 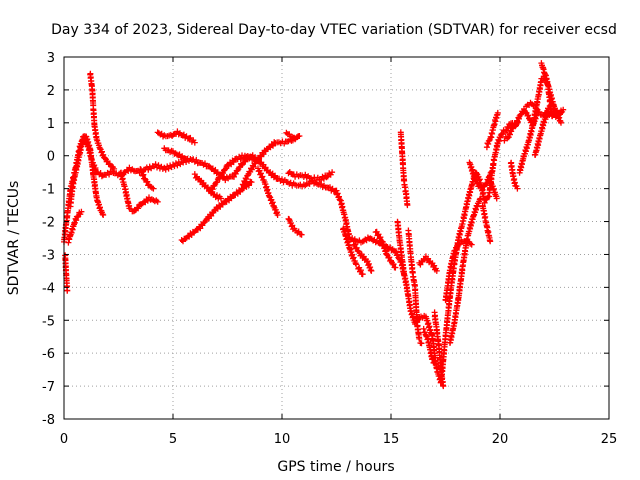 I want to click on y-tick-label: 0, so click(x=51, y=157).